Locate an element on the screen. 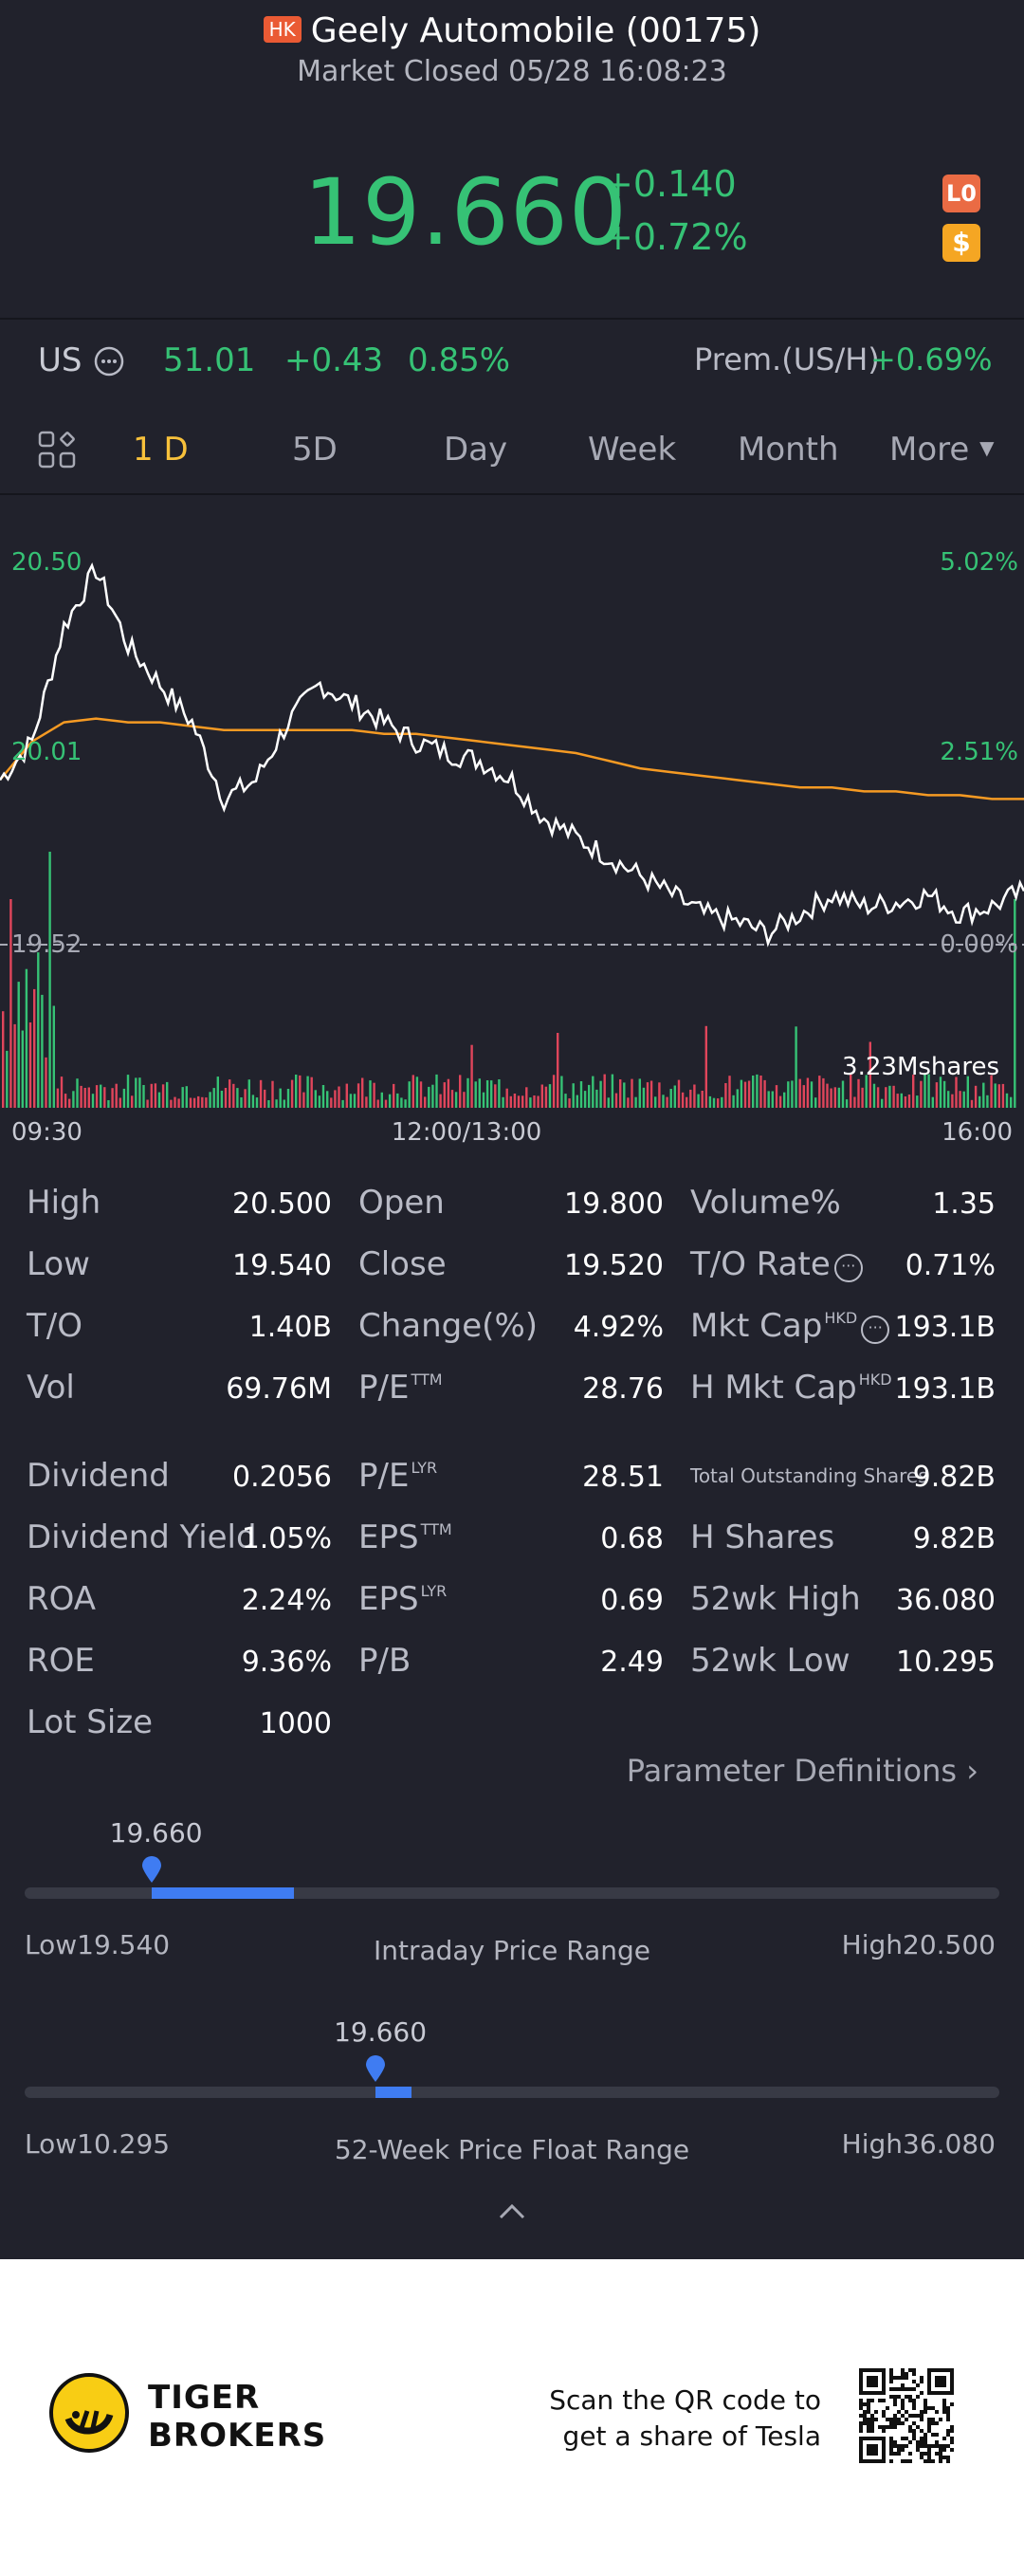 The width and height of the screenshot is (1024, 2576). more-info-icon is located at coordinates (109, 361).